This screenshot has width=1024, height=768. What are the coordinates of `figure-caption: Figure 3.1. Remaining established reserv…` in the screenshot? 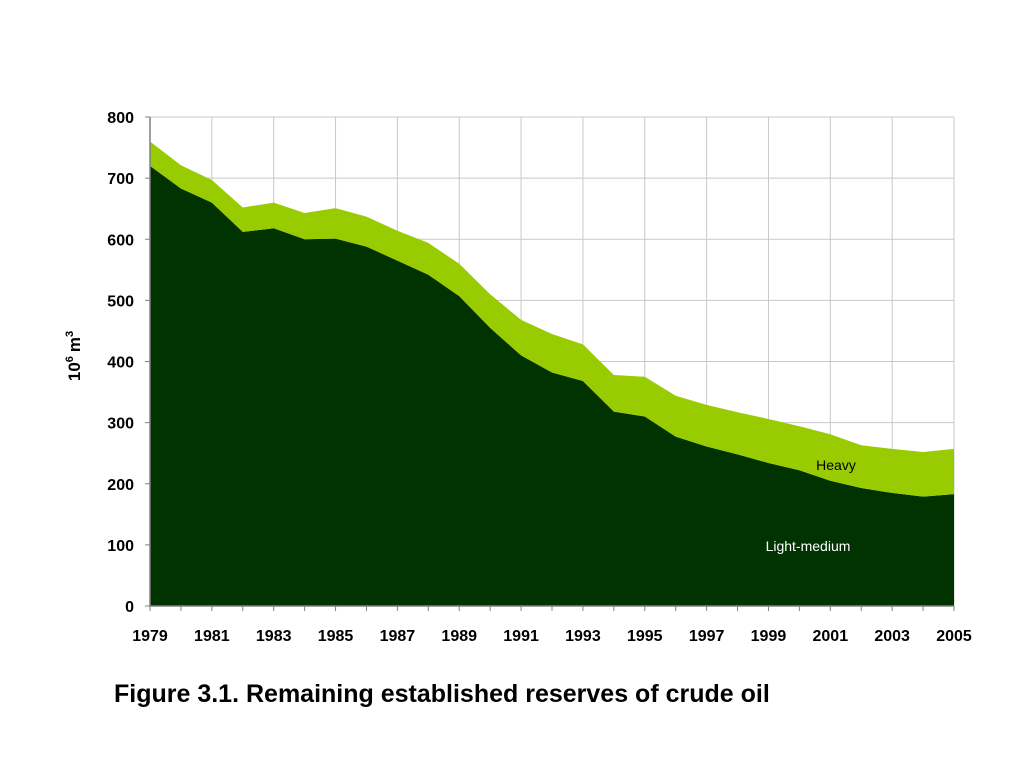 It's located at (442, 694).